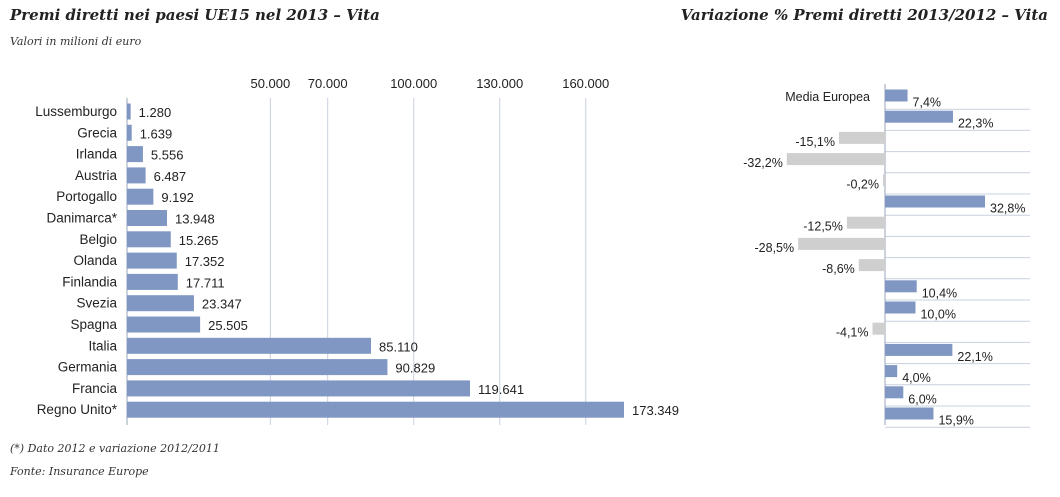 The image size is (1060, 497). I want to click on left-category-label: Lussemburgo, so click(76, 111).